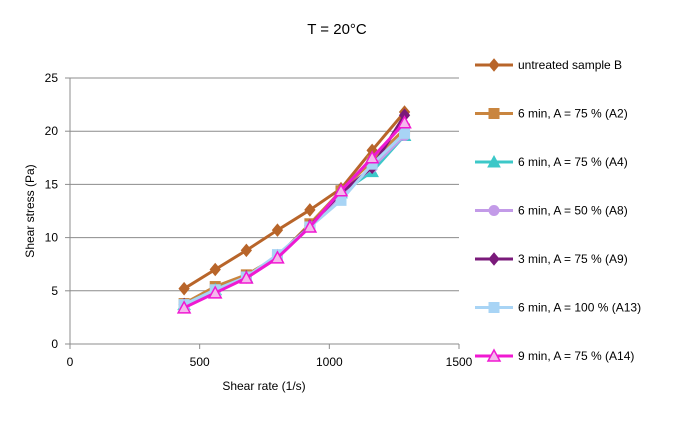 This screenshot has width=683, height=423. I want to click on x-axis-title: Shear rate (1/s), so click(263, 386).